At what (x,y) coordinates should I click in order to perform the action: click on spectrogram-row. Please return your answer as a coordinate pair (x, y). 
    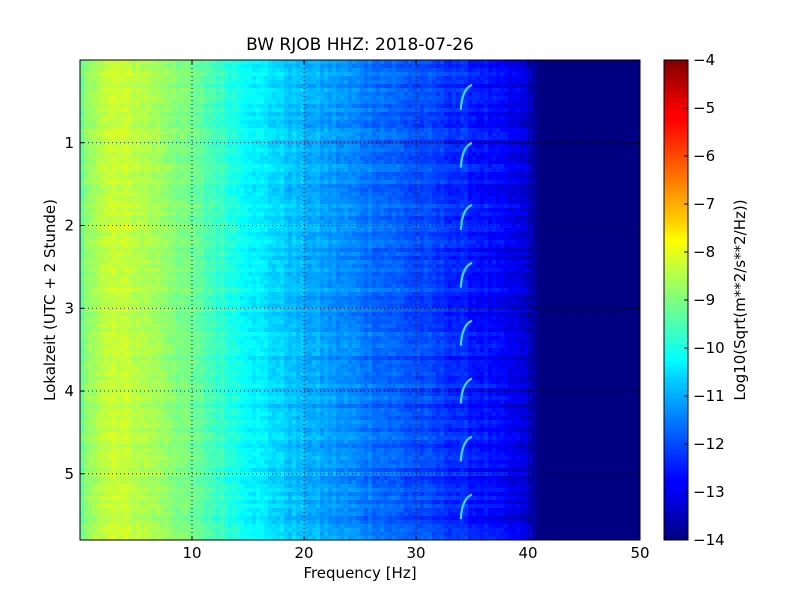
    Looking at the image, I should click on (360, 78).